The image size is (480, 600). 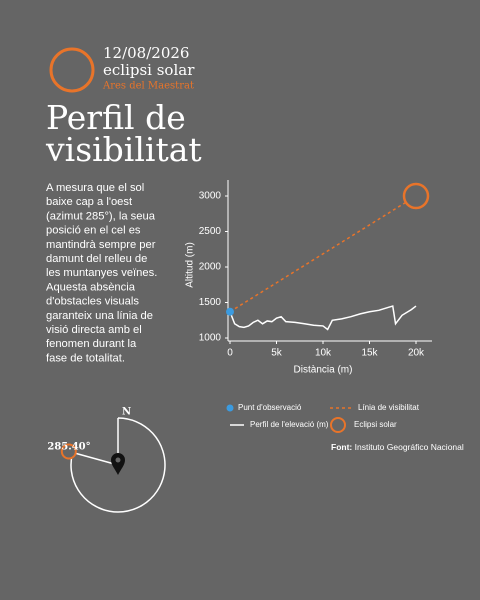 What do you see at coordinates (323, 254) in the screenshot?
I see `visibility-line` at bounding box center [323, 254].